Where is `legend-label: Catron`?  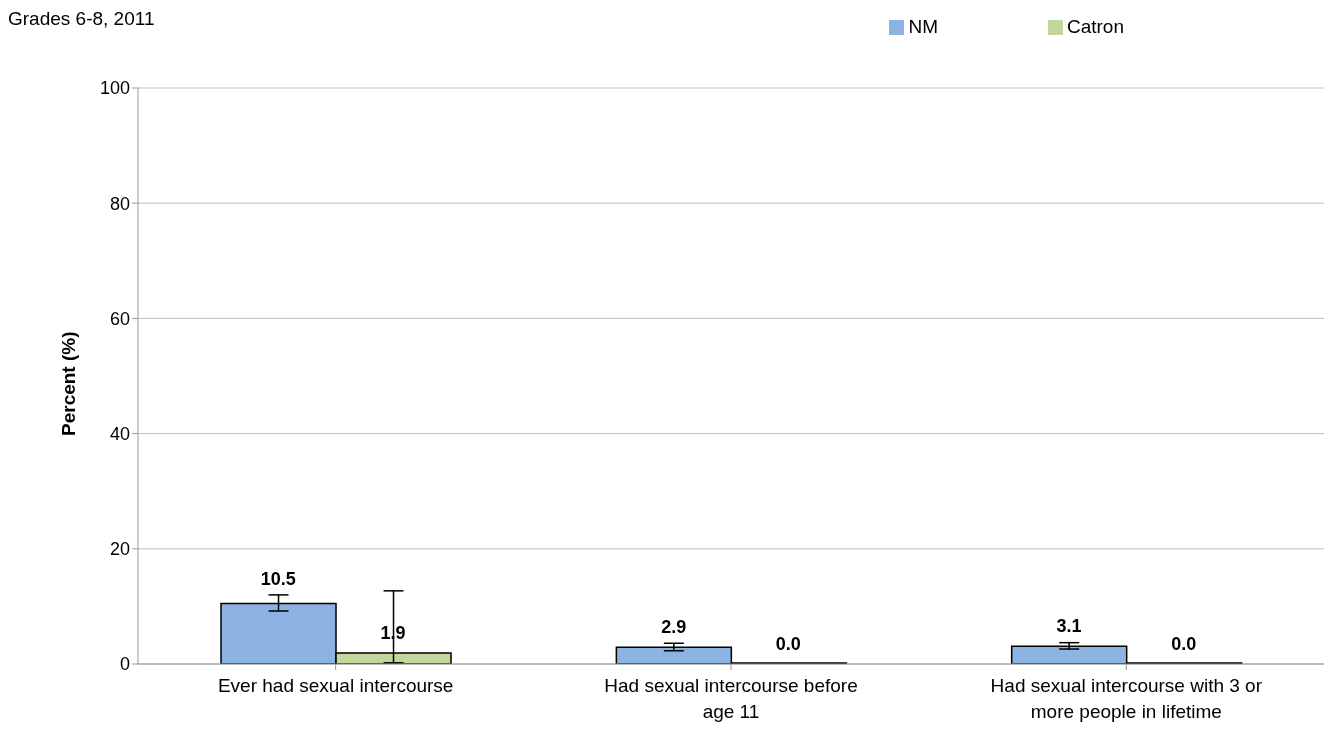
legend-label: Catron is located at coordinates (1095, 26).